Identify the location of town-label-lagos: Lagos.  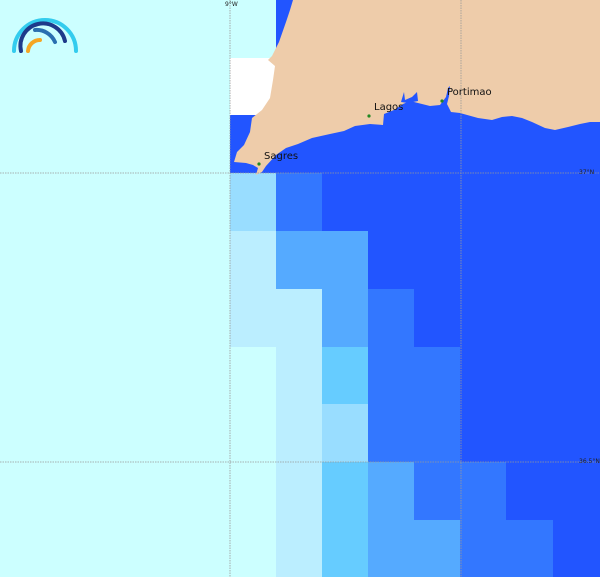
(389, 107).